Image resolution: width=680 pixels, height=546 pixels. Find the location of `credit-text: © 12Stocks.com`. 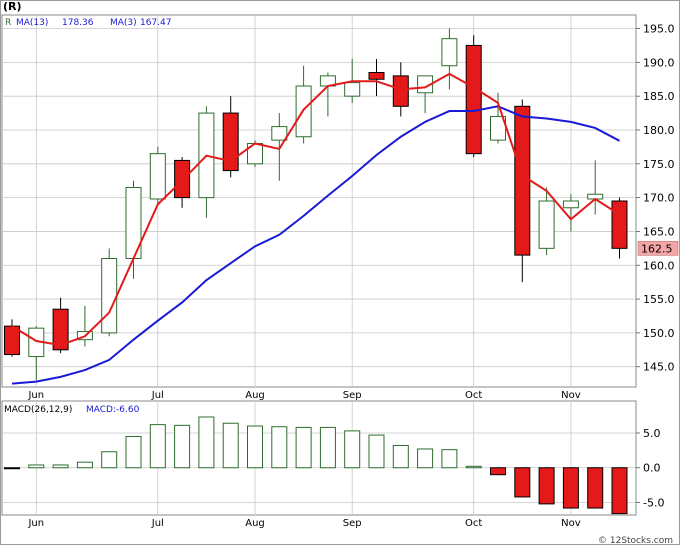

credit-text: © 12Stocks.com is located at coordinates (635, 541).